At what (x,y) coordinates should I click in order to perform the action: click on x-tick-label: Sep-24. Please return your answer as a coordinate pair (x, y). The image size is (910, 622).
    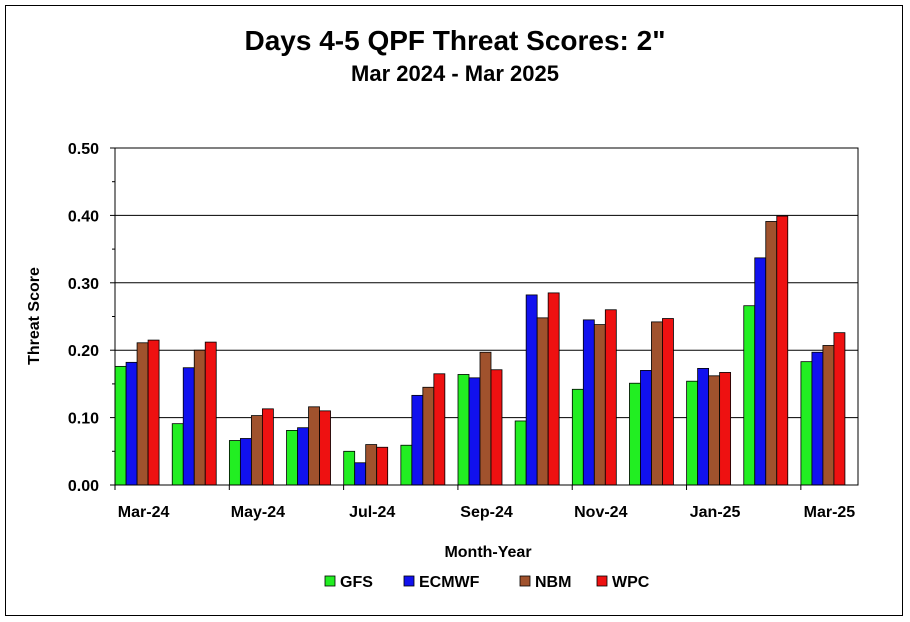
    Looking at the image, I should click on (486, 512).